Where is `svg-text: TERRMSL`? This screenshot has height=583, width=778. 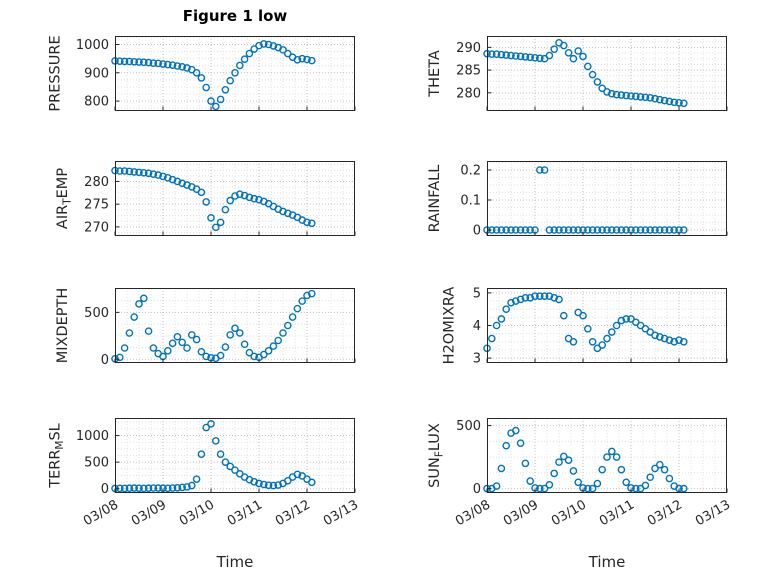 svg-text: TERRMSL is located at coordinates (56, 456).